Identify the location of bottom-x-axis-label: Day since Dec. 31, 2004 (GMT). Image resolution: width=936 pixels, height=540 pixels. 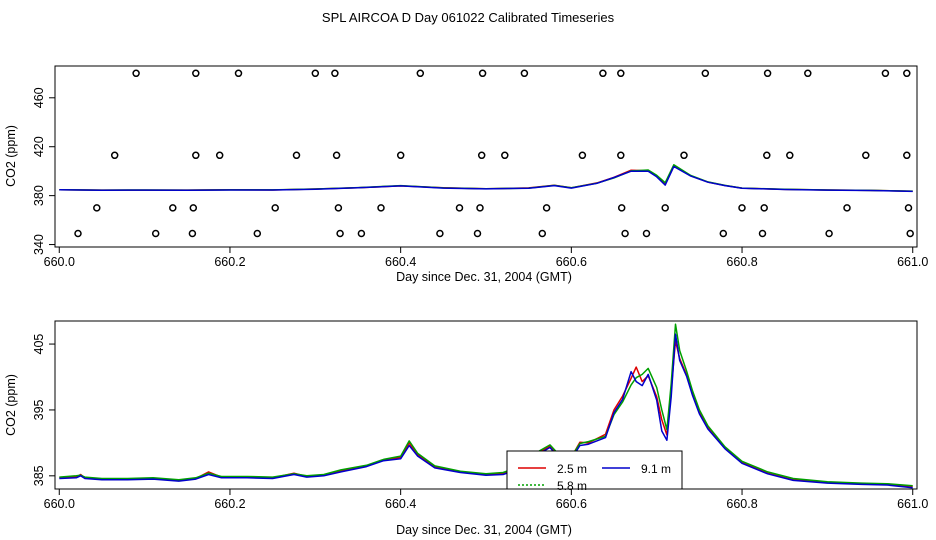
(484, 530).